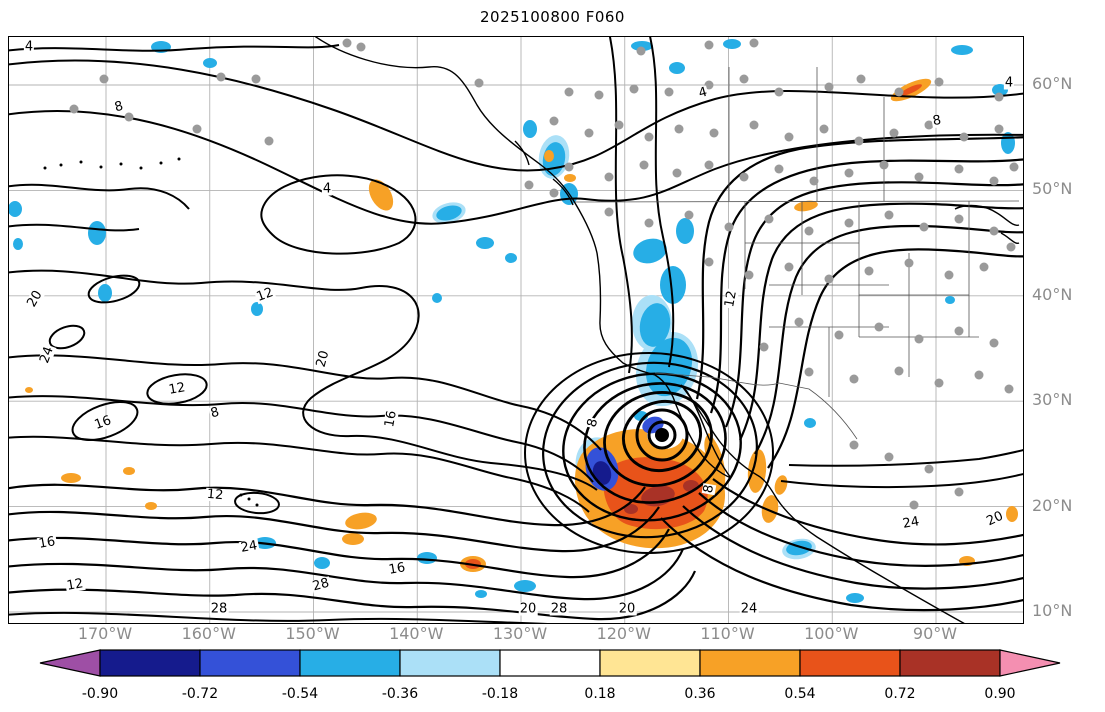 The image size is (1105, 712). Describe the element at coordinates (799, 694) in the screenshot. I see `colorbar-tick-label: 0.54` at that location.